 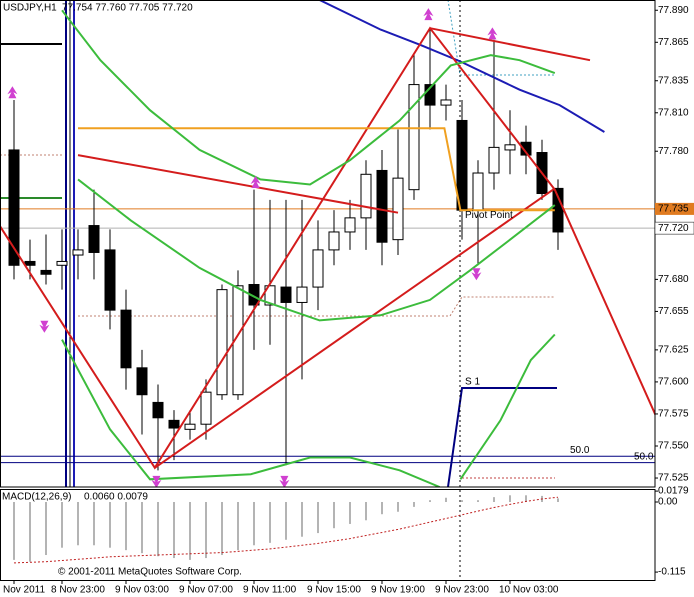 I want to click on annotation: S 1, so click(x=472, y=382).